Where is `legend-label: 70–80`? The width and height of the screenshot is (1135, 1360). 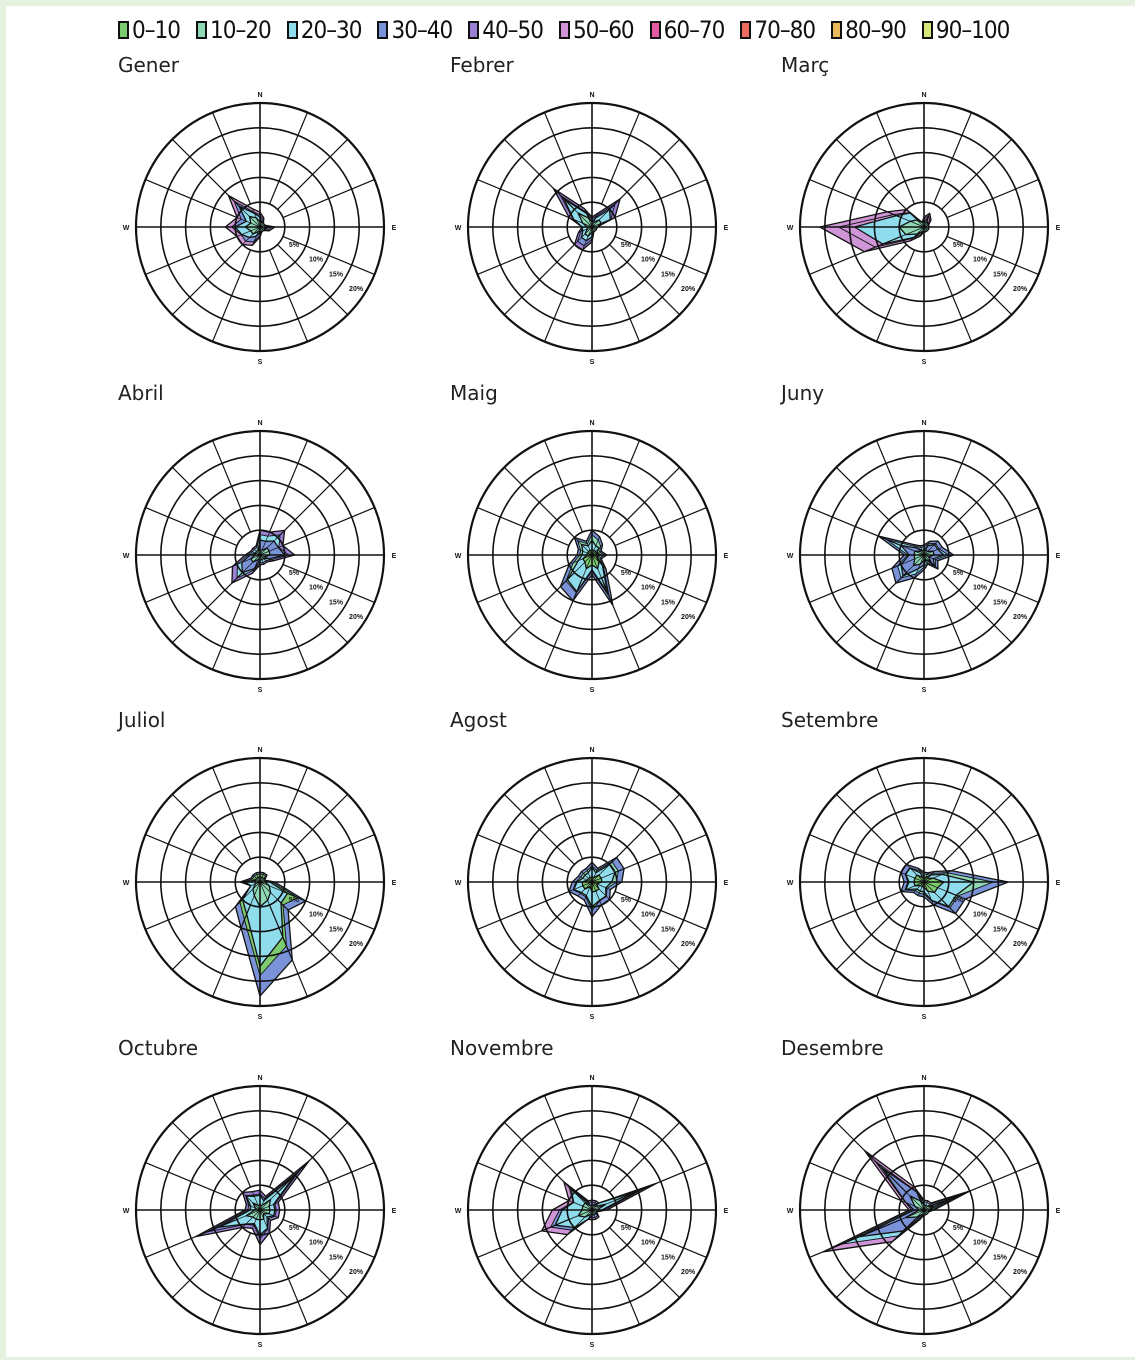
legend-label: 70–80 is located at coordinates (785, 30).